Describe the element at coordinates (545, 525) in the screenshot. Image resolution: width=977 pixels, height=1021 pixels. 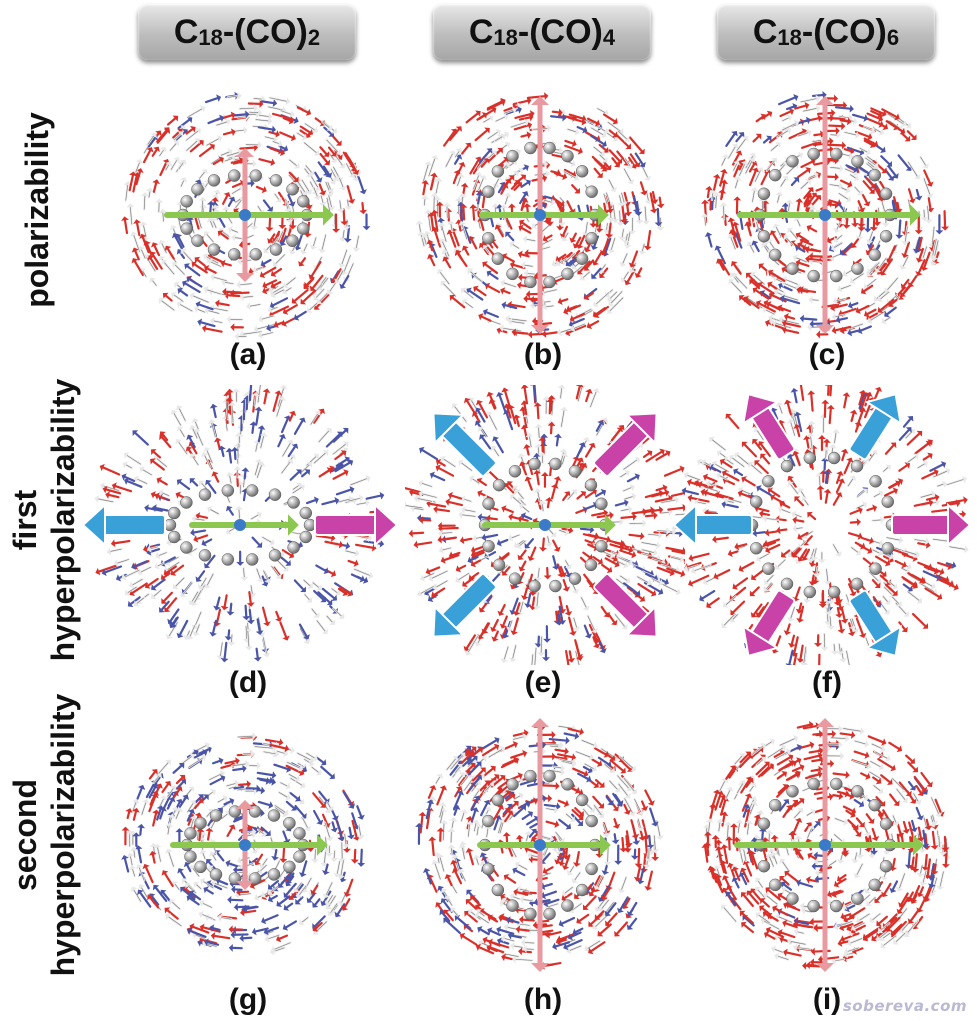
I see `panel-e-vector-field` at that location.